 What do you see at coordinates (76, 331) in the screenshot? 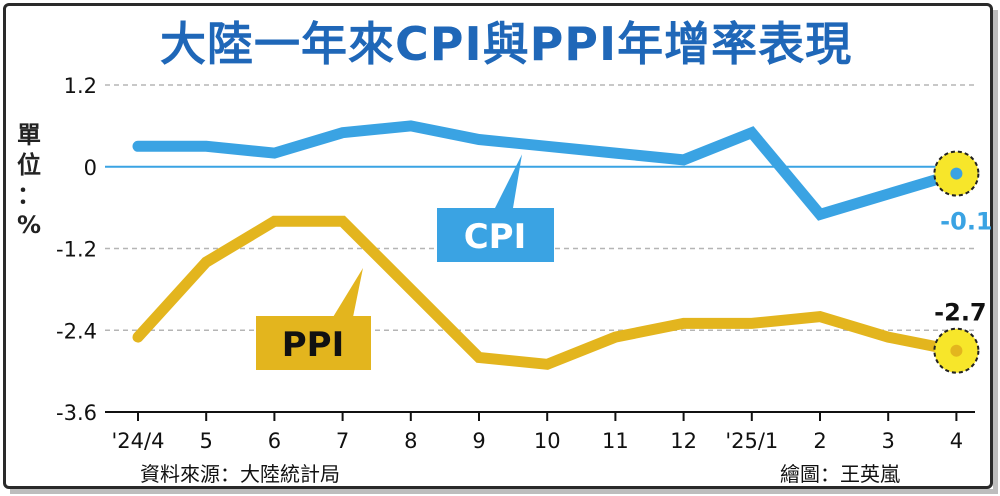
I see `y-tick-label: -2.4` at bounding box center [76, 331].